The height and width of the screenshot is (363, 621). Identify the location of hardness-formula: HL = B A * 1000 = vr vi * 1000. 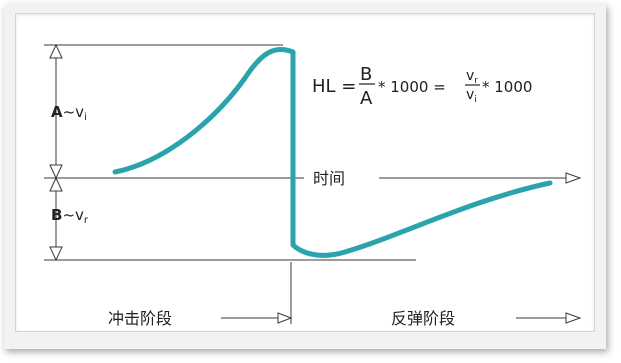
(422, 86).